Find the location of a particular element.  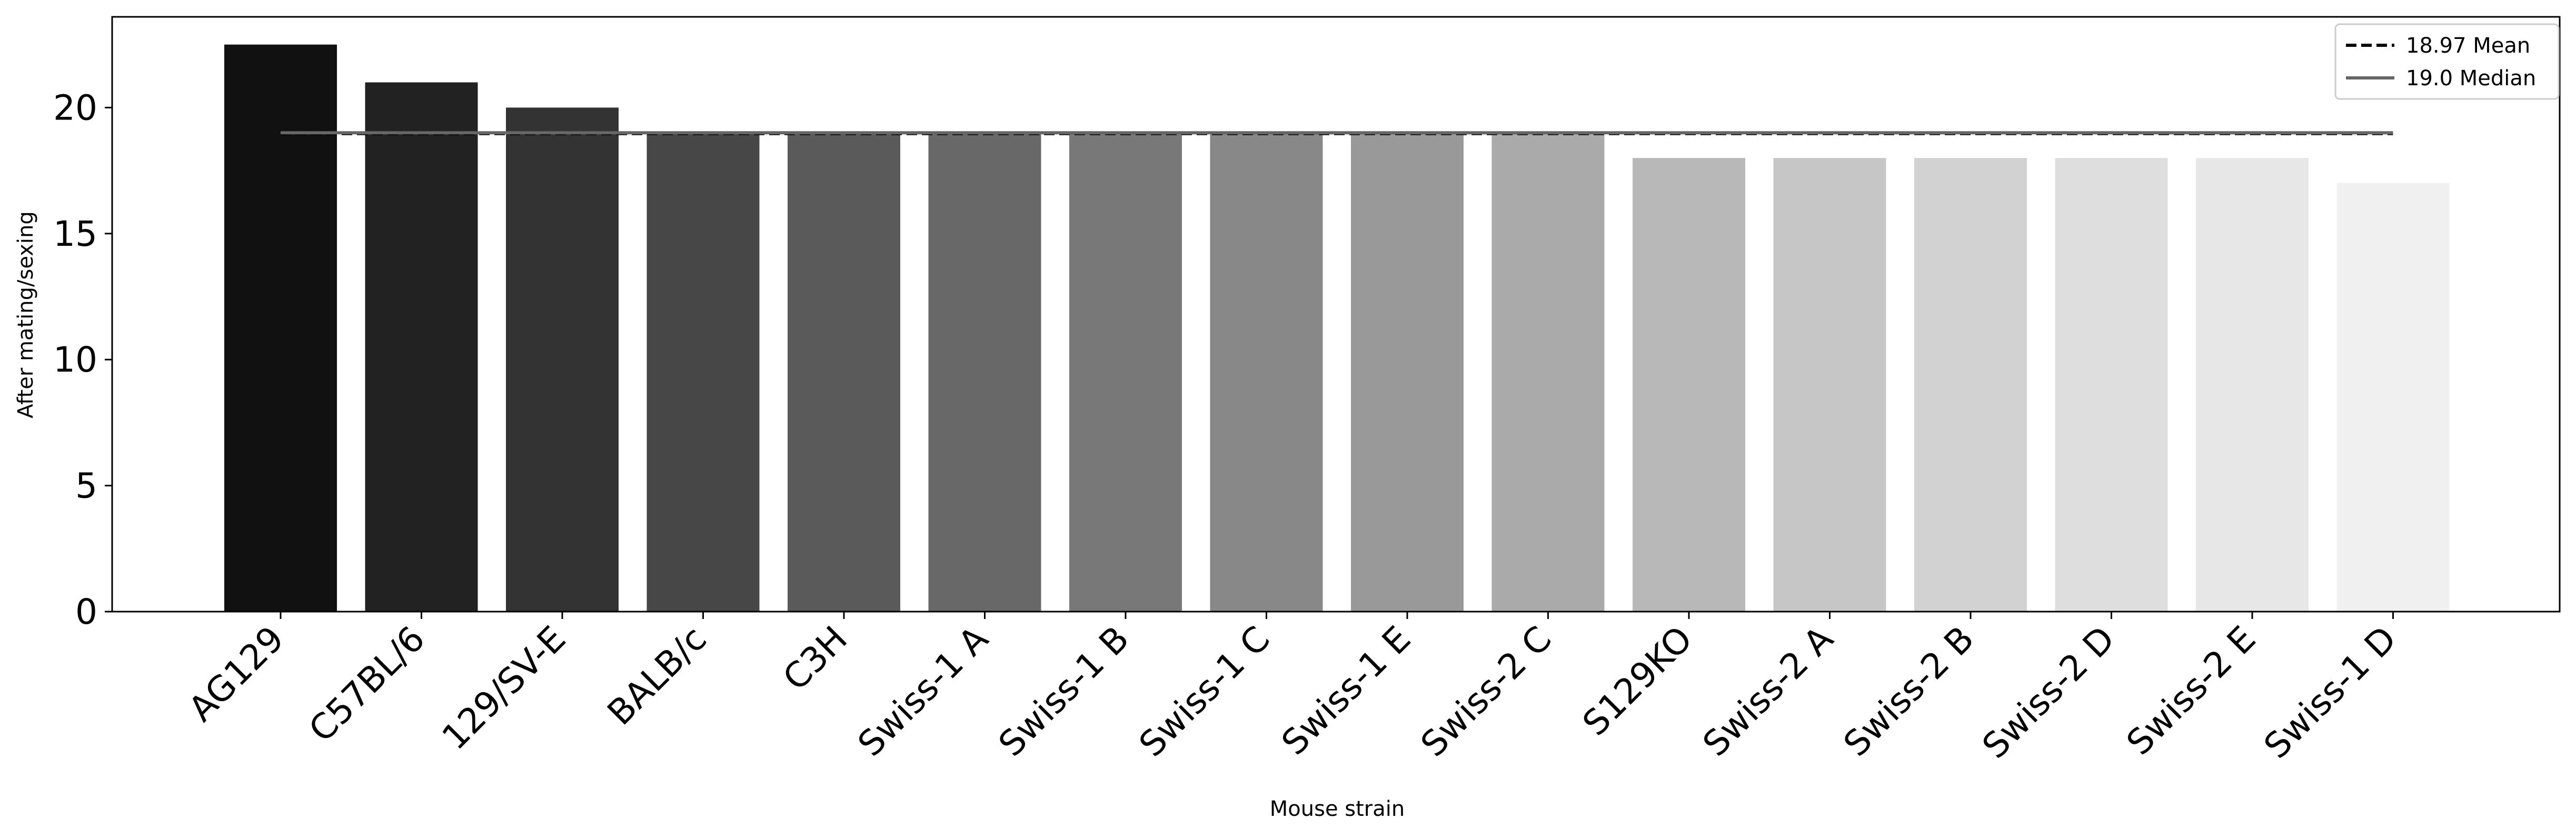

legend: 18.97 Mean 19.0 Median is located at coordinates (2447, 62).